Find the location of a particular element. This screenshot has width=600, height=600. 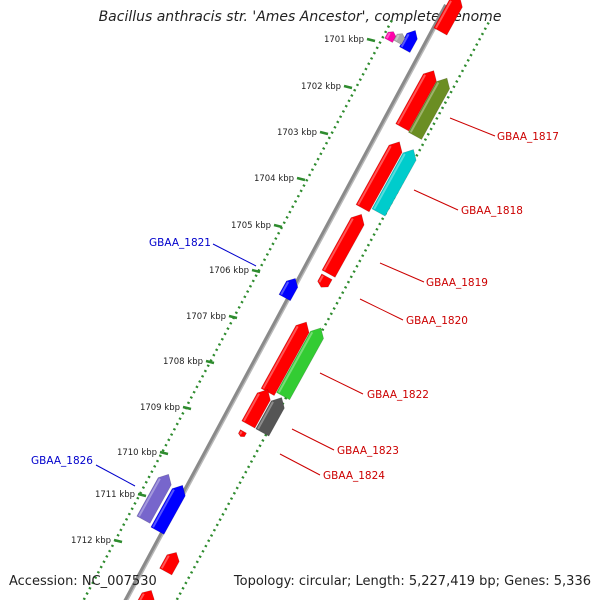

gene-label-gbaa-1824: GBAA_1824 is located at coordinates (354, 476).